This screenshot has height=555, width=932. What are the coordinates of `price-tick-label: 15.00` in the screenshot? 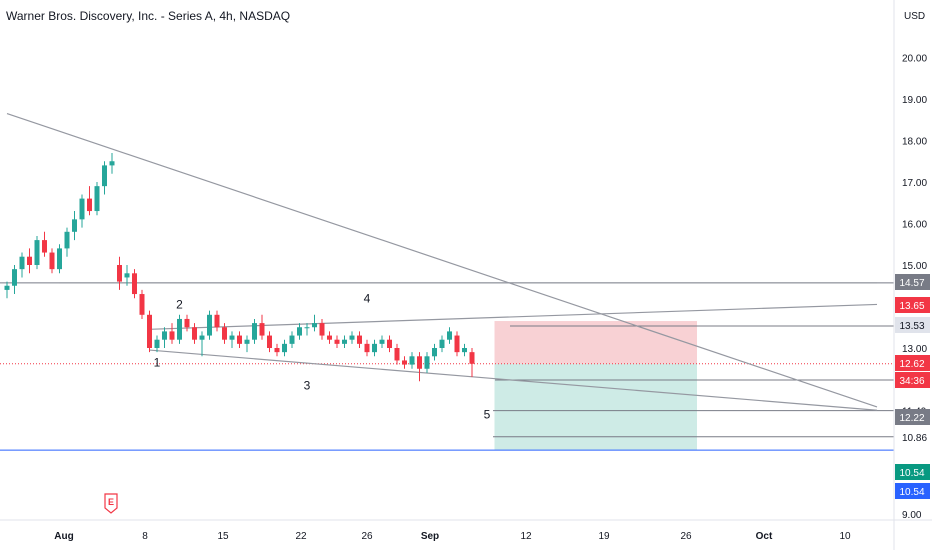 It's located at (914, 266).